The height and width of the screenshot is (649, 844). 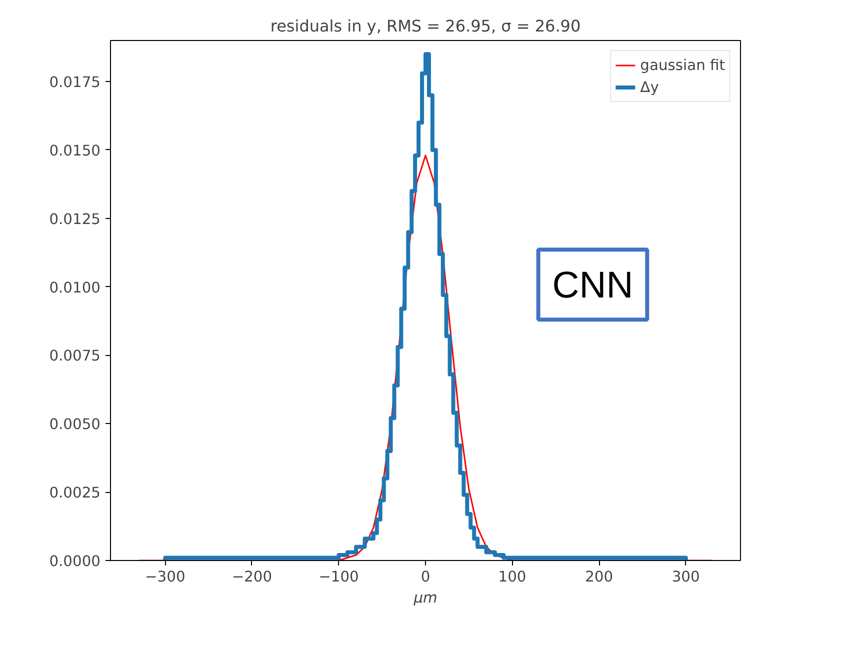 I want to click on legend-label: gaussian fit, so click(x=682, y=65).